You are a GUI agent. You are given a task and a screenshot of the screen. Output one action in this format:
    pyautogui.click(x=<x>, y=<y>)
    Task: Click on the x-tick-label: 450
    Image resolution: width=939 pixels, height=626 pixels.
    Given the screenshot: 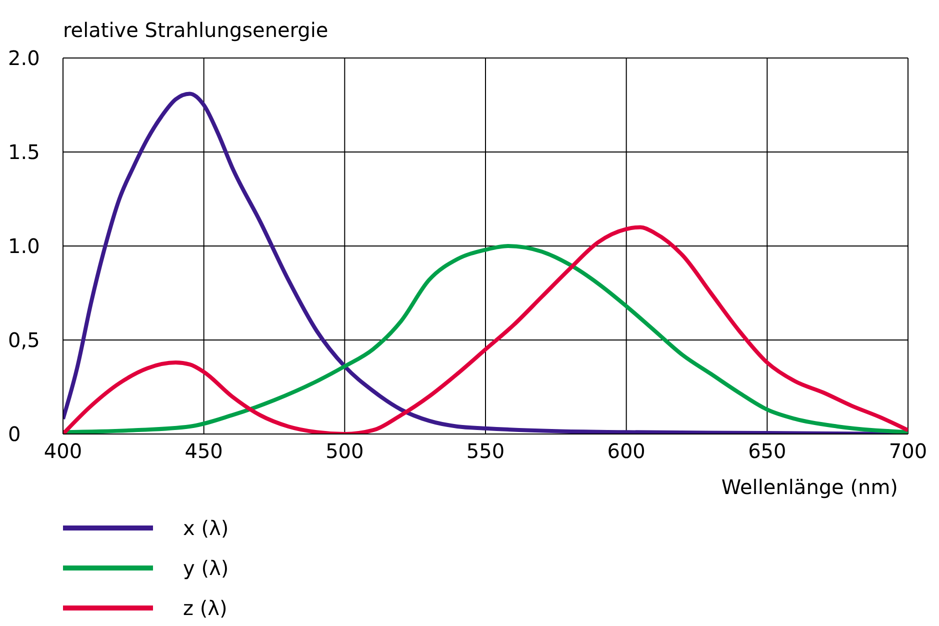 What is the action you would take?
    pyautogui.click(x=203, y=451)
    